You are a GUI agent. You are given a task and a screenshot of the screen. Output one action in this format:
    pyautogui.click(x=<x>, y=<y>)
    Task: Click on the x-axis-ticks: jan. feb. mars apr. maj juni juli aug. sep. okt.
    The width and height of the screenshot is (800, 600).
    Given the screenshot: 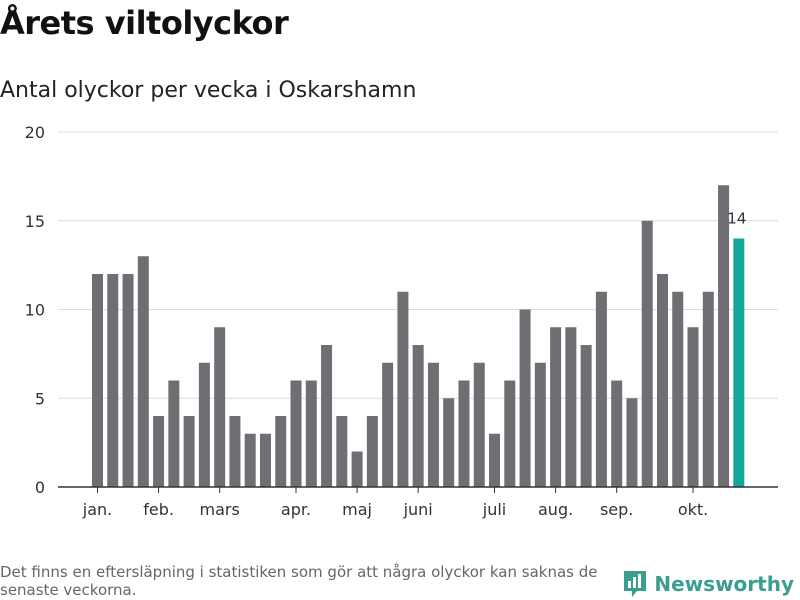 What is the action you would take?
    pyautogui.click(x=418, y=502)
    